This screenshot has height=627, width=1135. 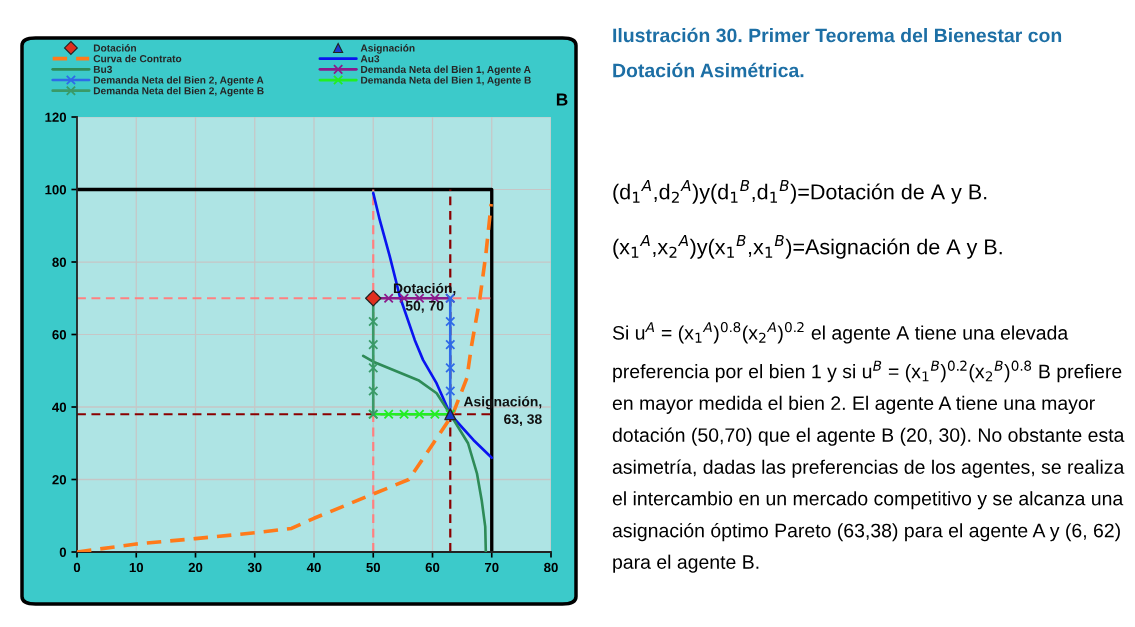 What do you see at coordinates (446, 70) in the screenshot?
I see `legend-label: Demanda Neta del Bien 1, Agente A` at bounding box center [446, 70].